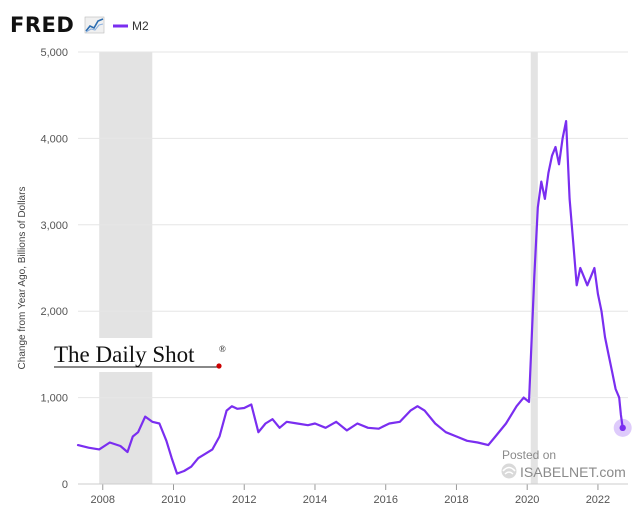 The image size is (640, 515). What do you see at coordinates (103, 500) in the screenshot?
I see `x-tick-label: 2008` at bounding box center [103, 500].